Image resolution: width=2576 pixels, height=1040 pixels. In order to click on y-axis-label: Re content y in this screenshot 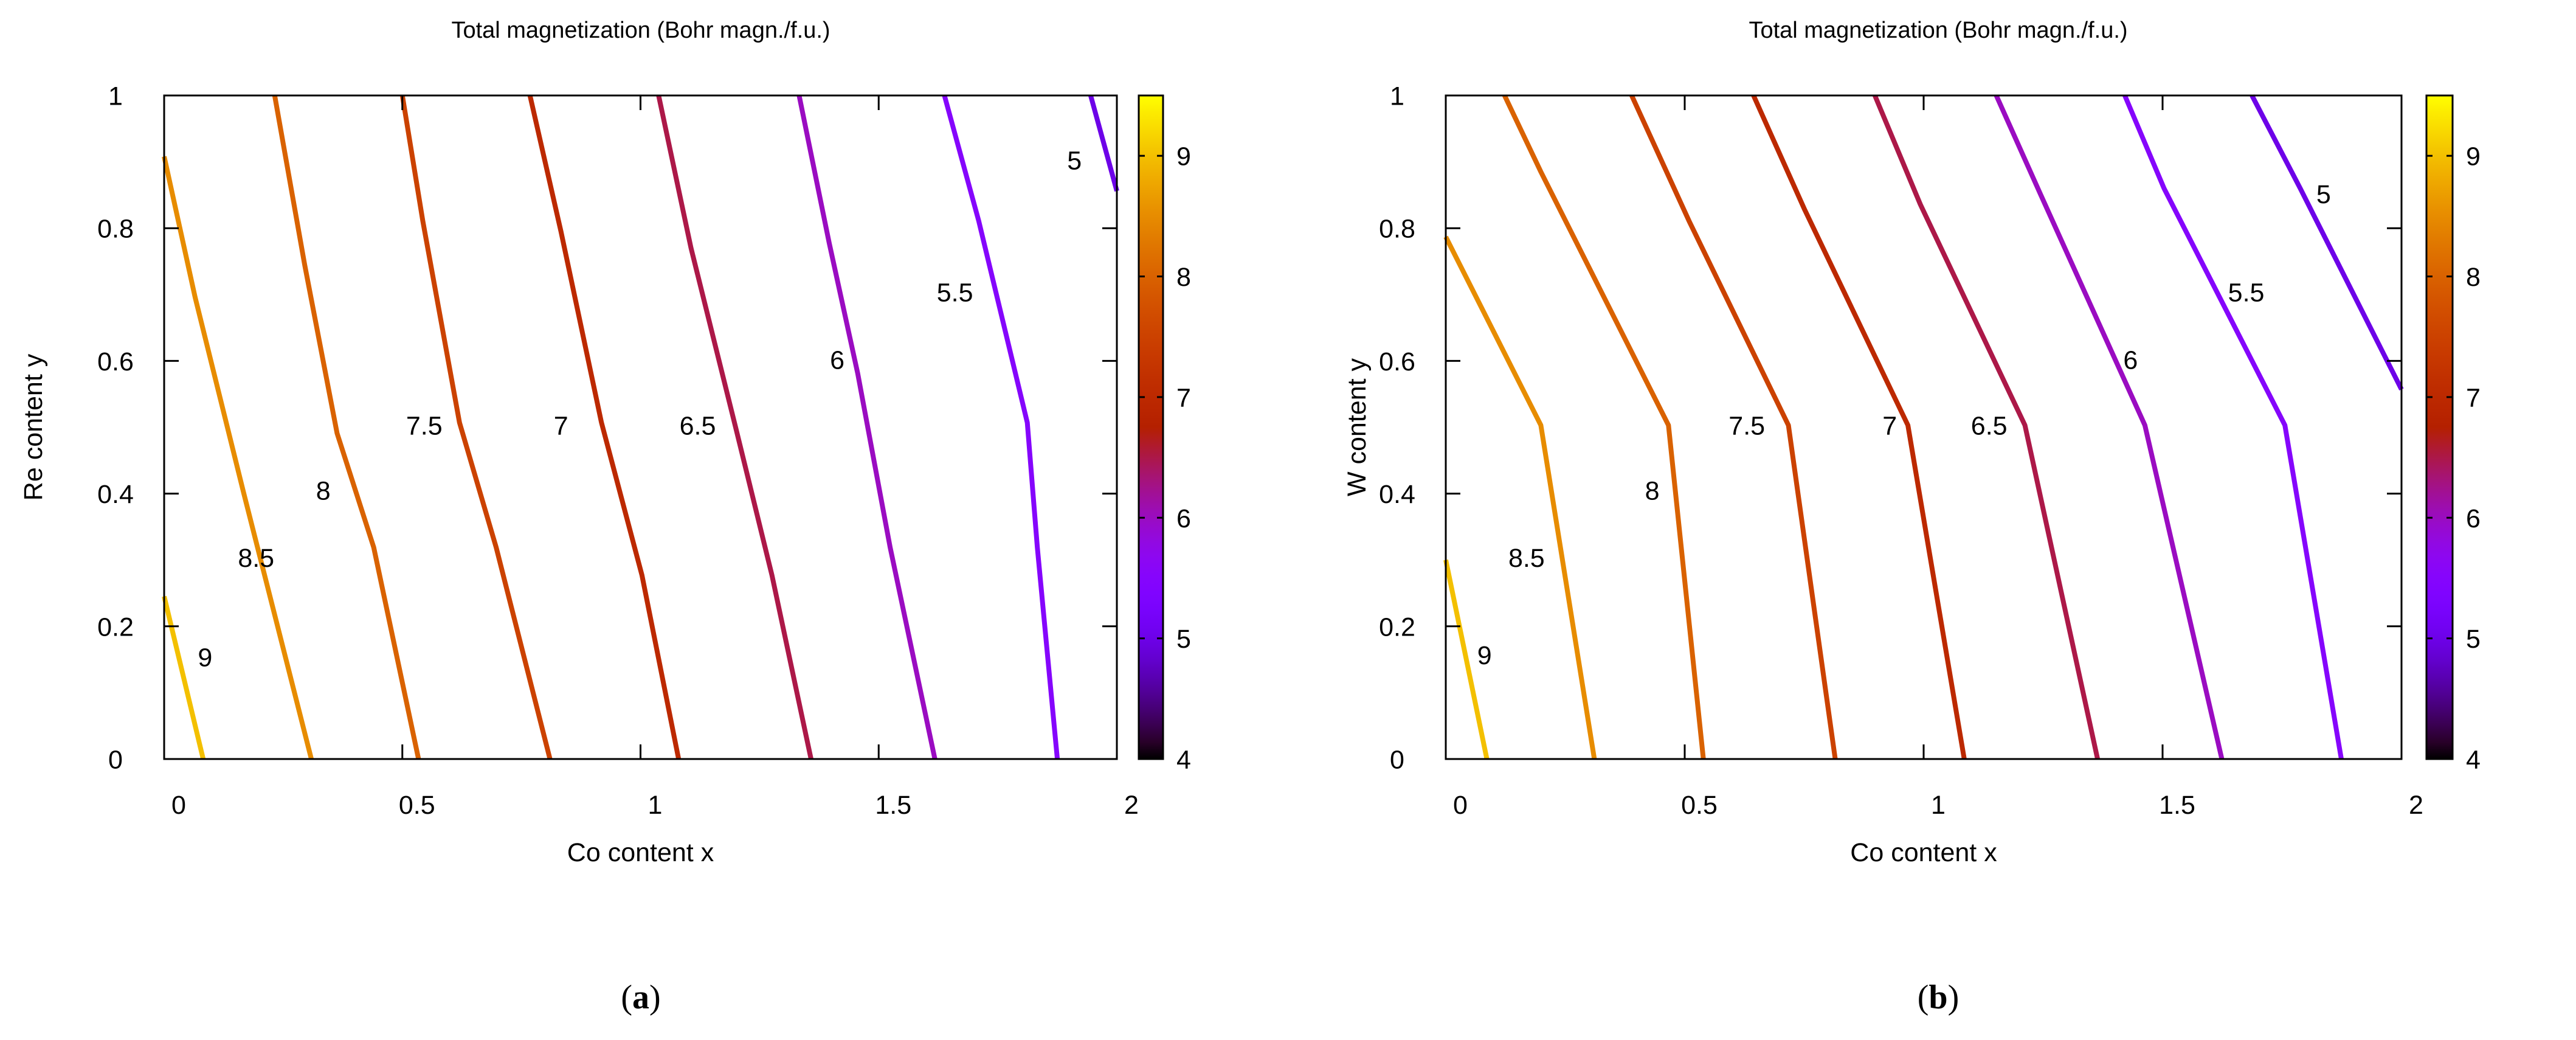, I will do `click(33, 427)`.